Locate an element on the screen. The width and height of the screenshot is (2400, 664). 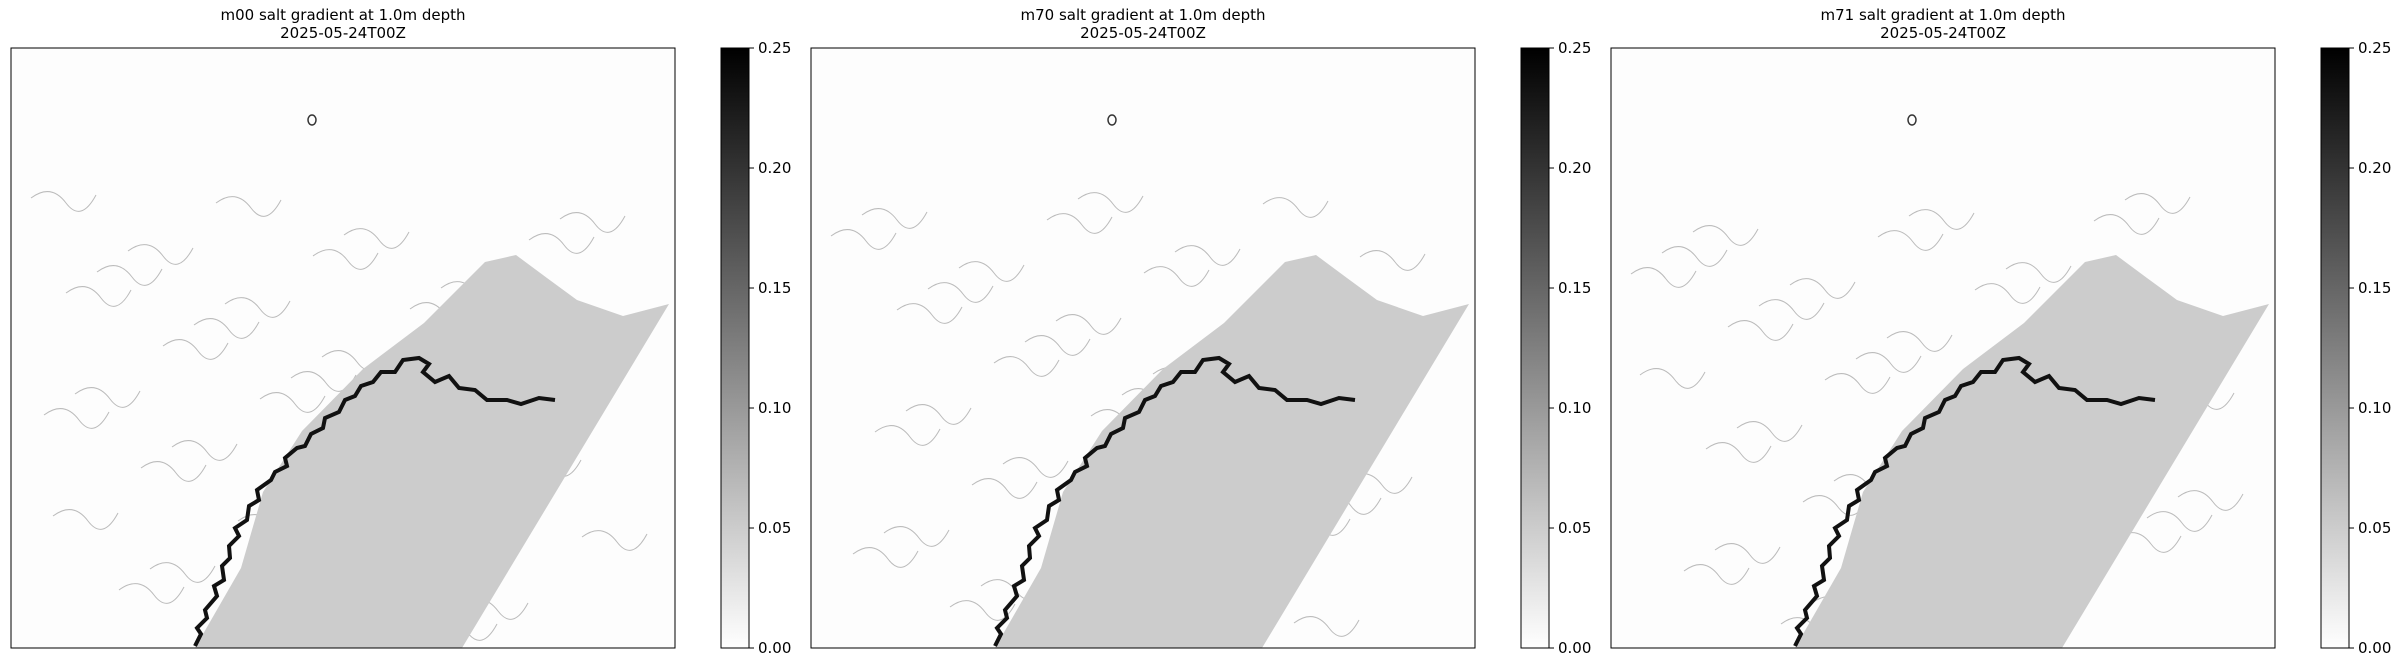
panel-title: m00 salt gradient at 1.0m depth is located at coordinates (343, 15).